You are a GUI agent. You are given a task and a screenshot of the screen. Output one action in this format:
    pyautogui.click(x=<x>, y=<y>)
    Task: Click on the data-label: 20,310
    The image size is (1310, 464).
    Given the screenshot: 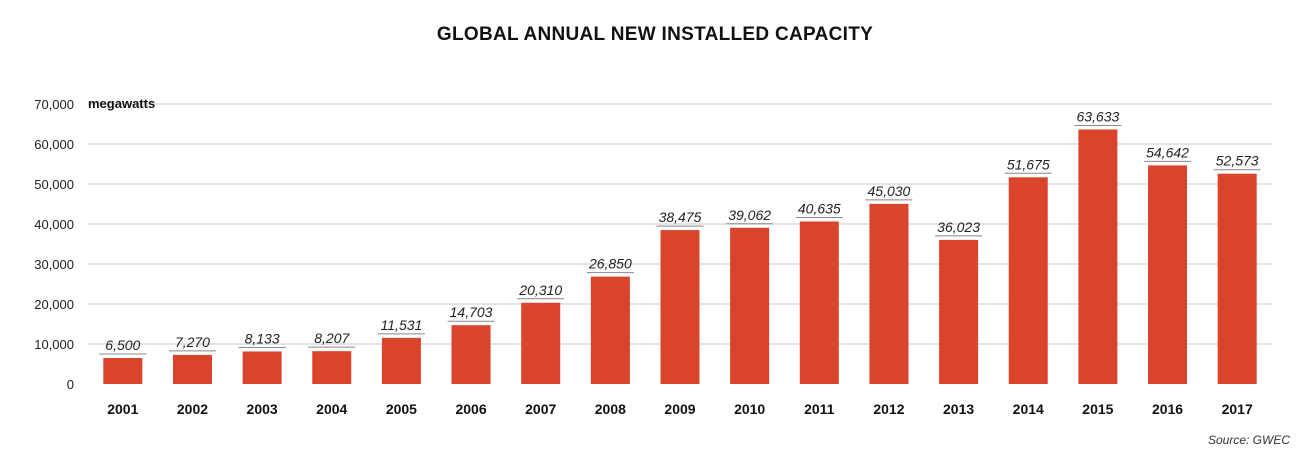 What is the action you would take?
    pyautogui.click(x=540, y=290)
    